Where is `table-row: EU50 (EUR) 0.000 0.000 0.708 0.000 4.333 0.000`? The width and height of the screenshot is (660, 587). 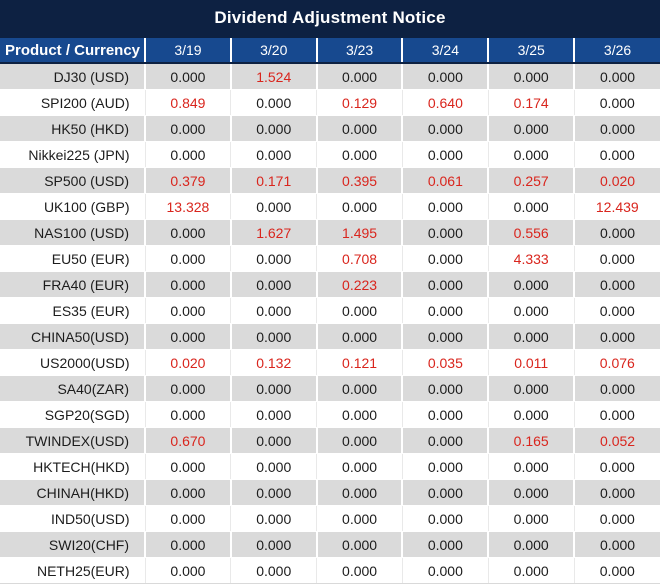
table-row: EU50 (EUR) 0.000 0.000 0.708 0.000 4.333 0.000 is located at coordinates (330, 258).